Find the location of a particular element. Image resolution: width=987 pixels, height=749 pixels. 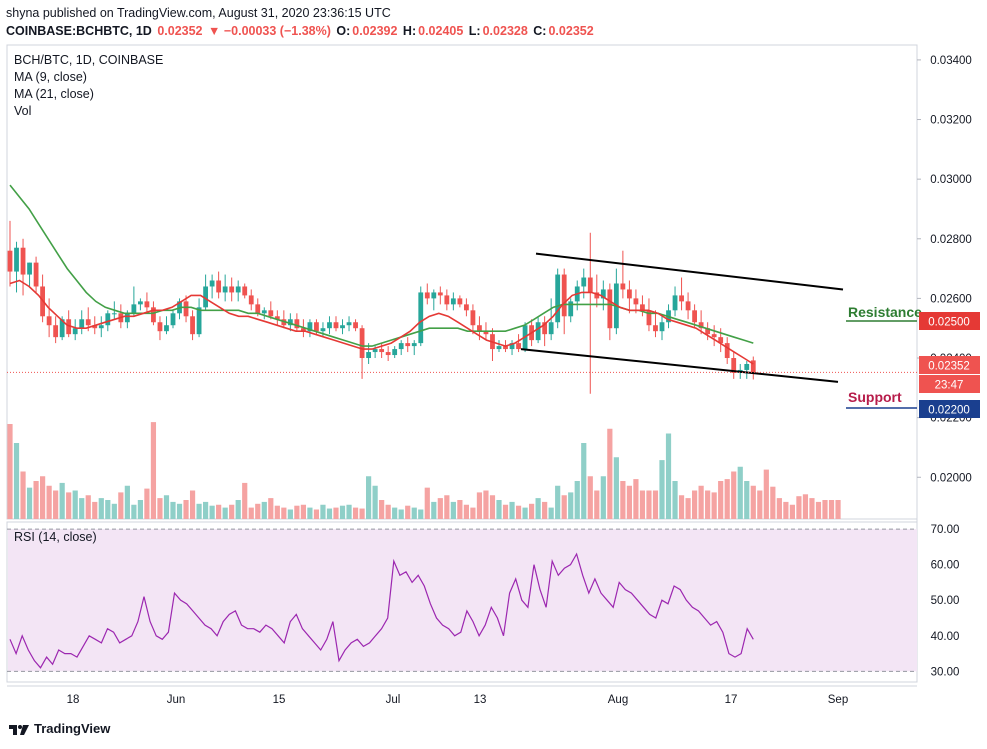

close-label: C: is located at coordinates (540, 31).